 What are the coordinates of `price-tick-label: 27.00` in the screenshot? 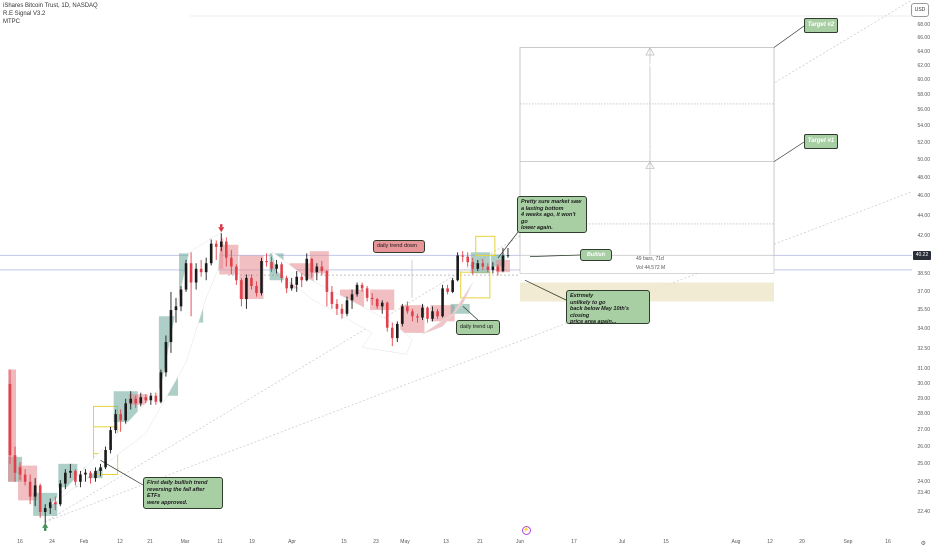 It's located at (923, 430).